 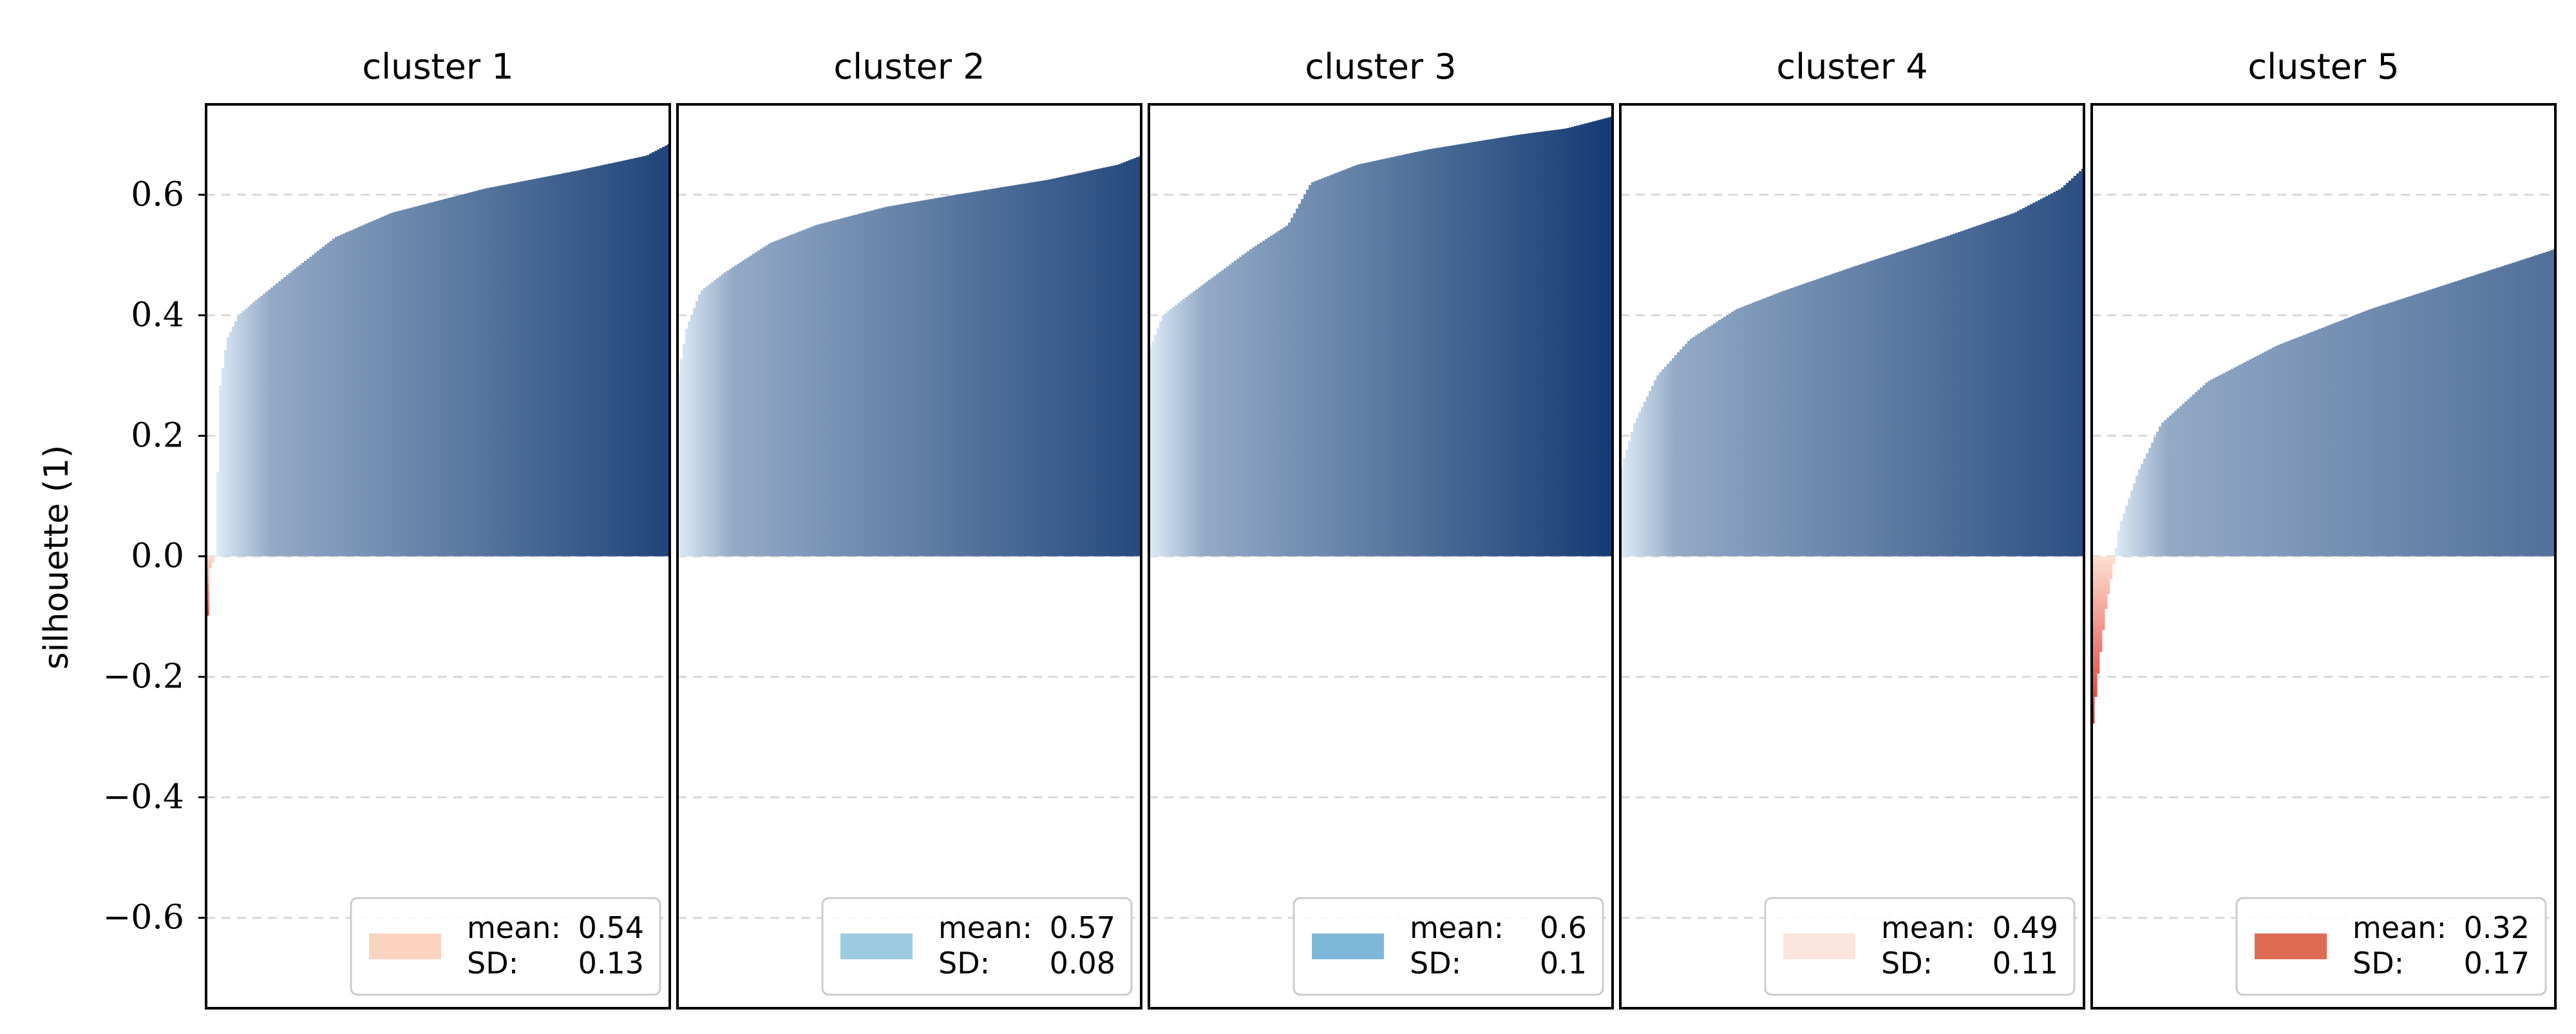 What do you see at coordinates (1082, 963) in the screenshot?
I see `legend-sd-value: 0.08` at bounding box center [1082, 963].